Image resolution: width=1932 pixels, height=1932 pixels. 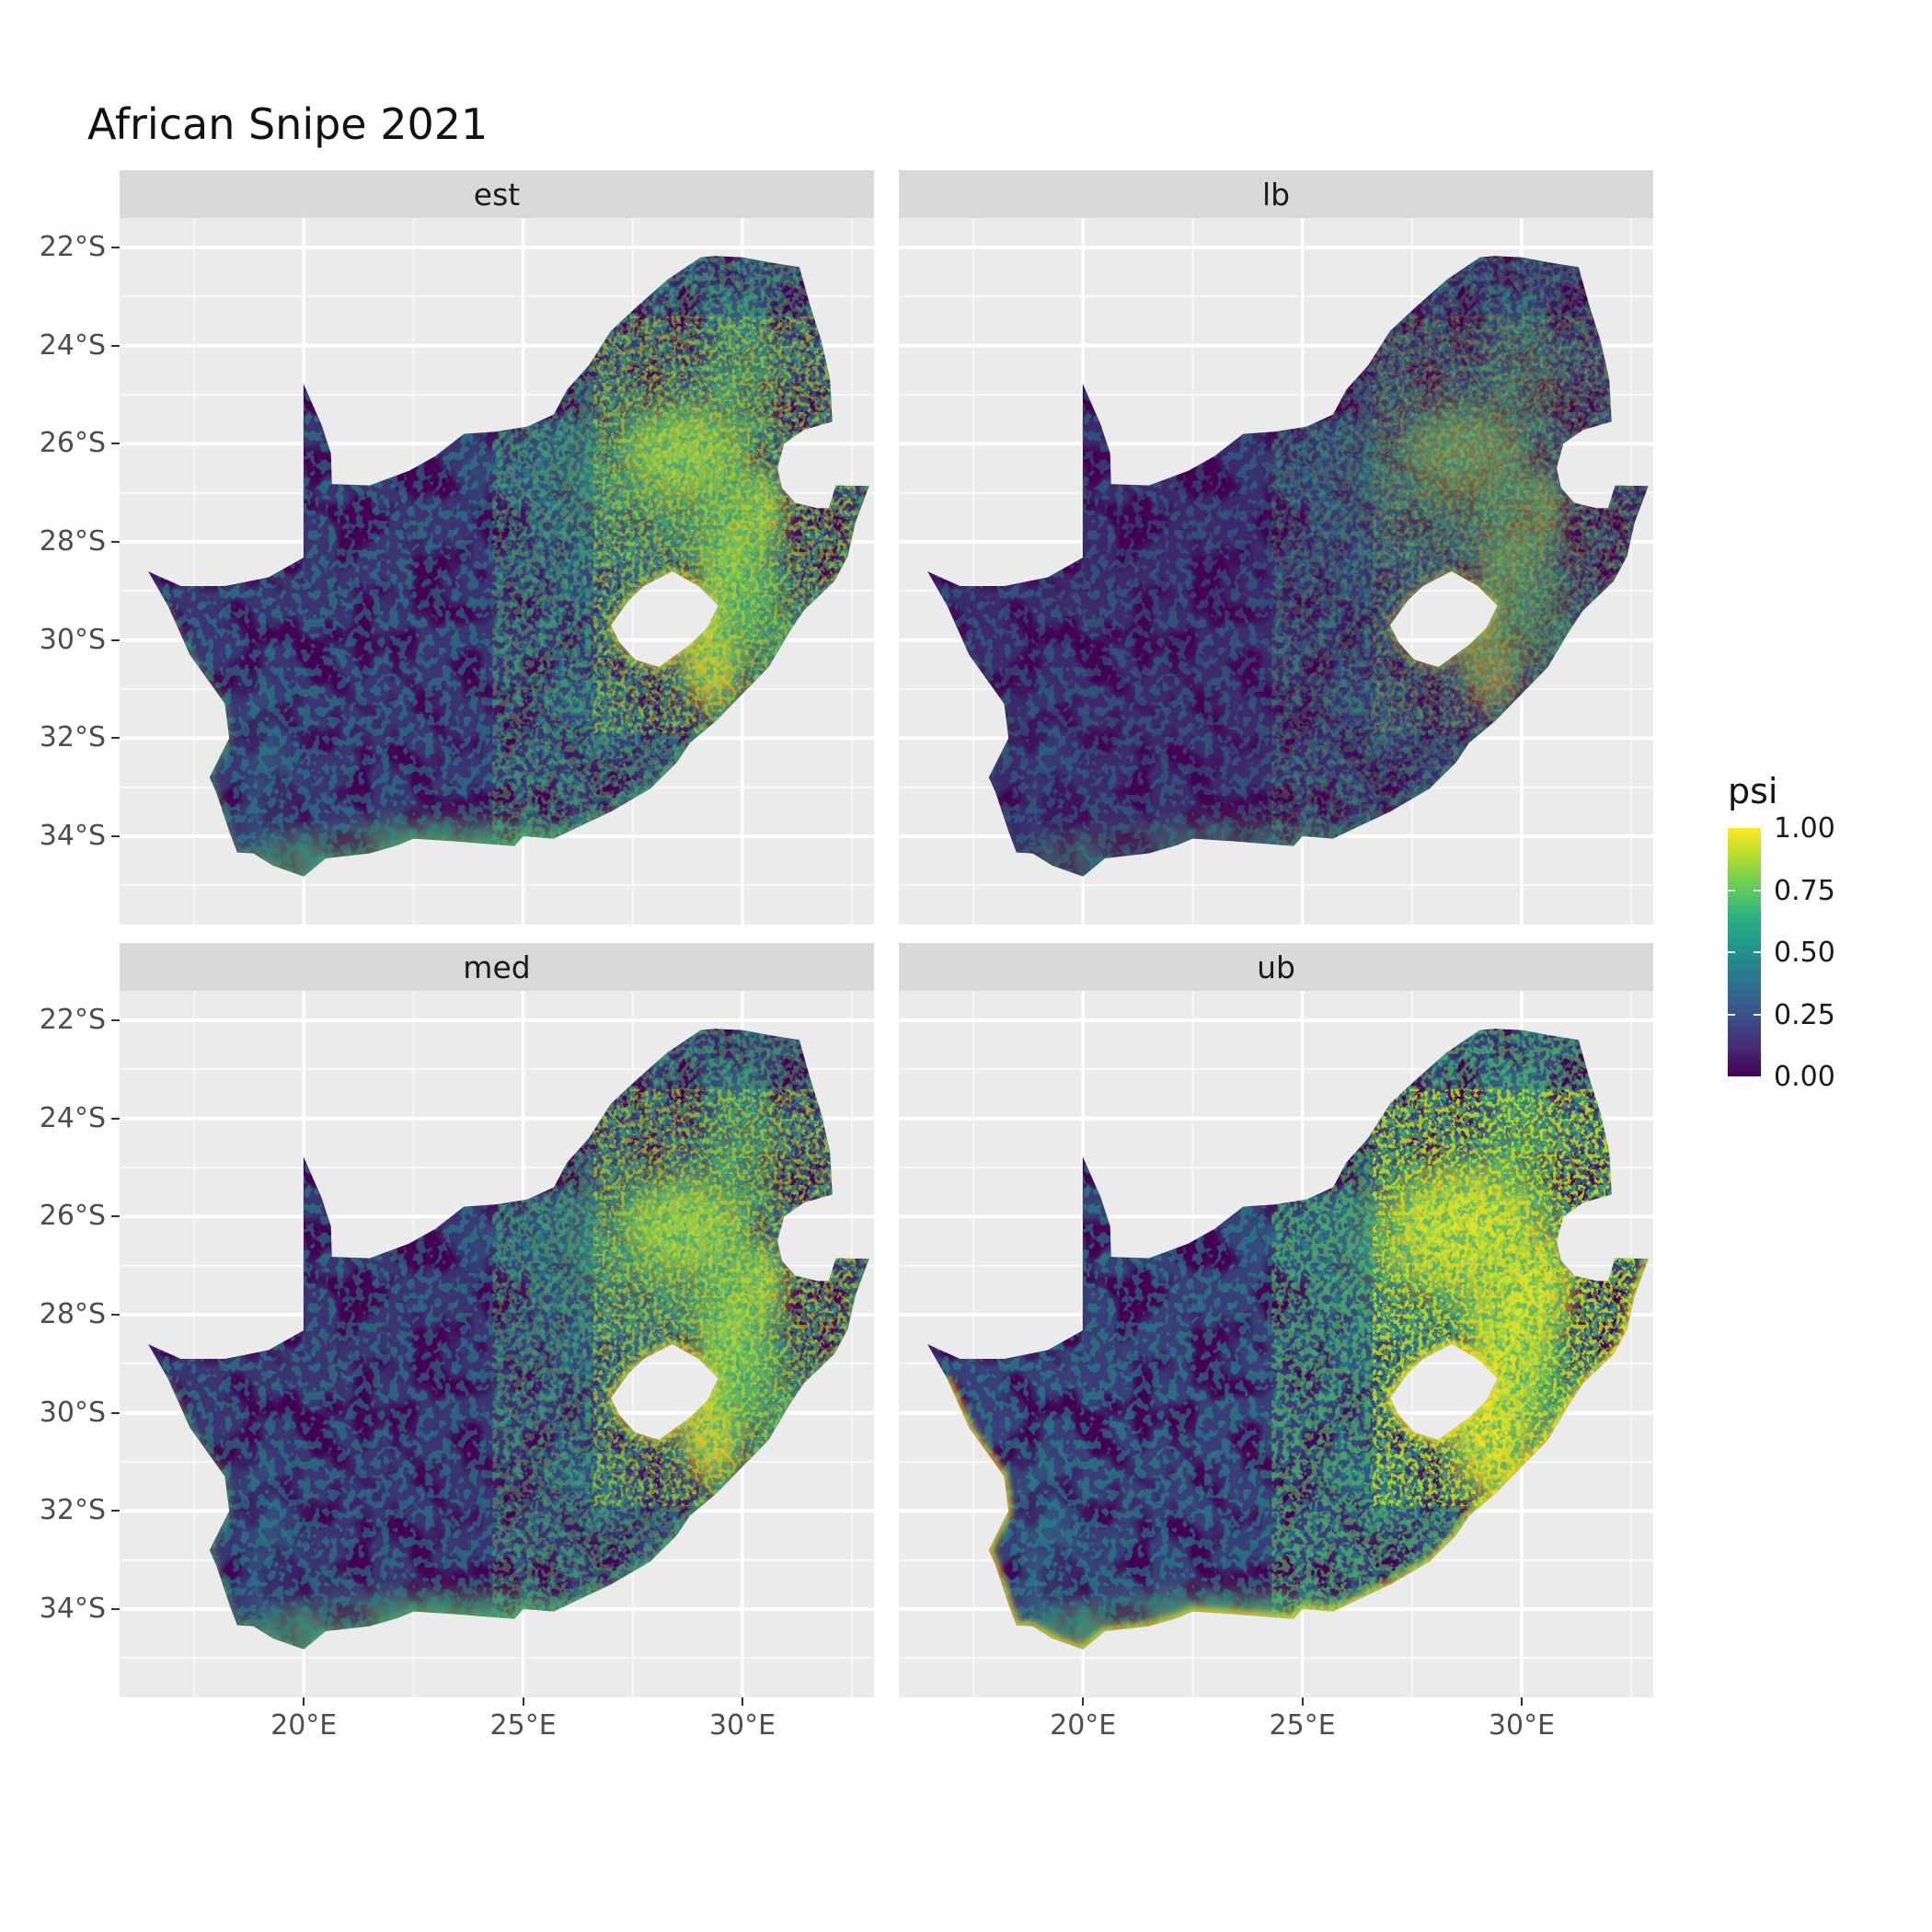 I want to click on plot-title: African Snipe 2021, so click(x=288, y=124).